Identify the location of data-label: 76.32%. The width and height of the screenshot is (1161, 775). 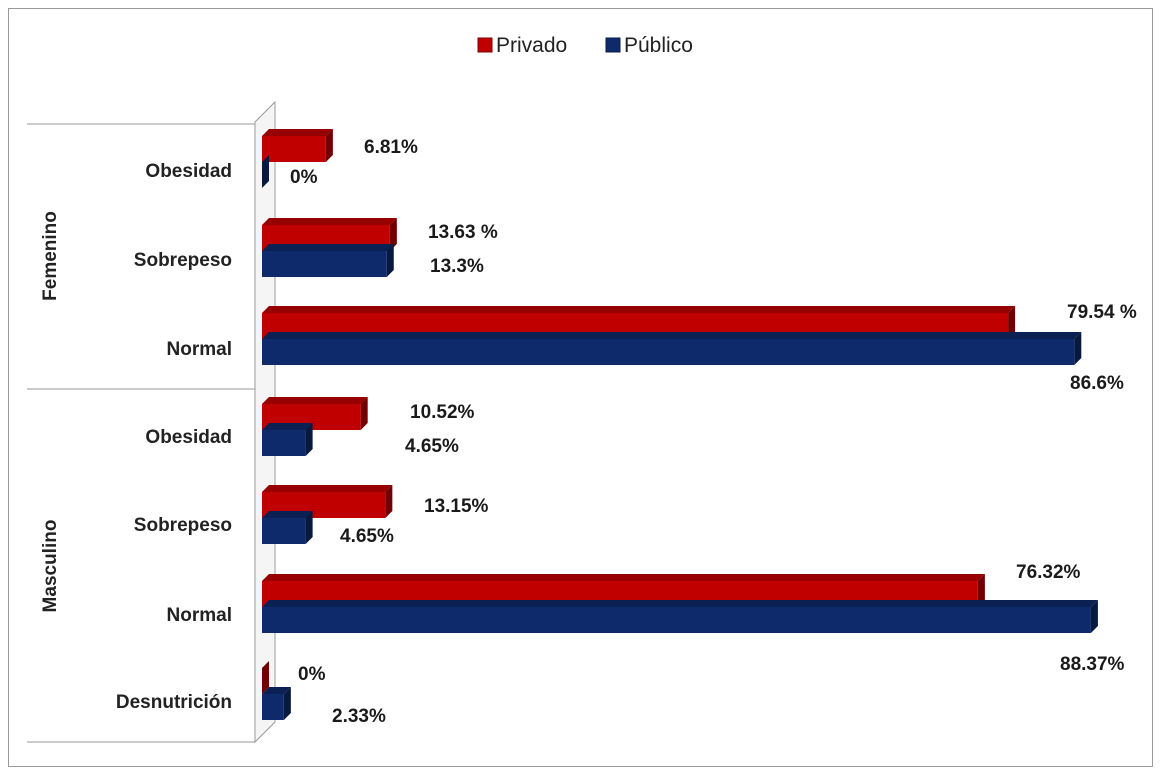
(1048, 572).